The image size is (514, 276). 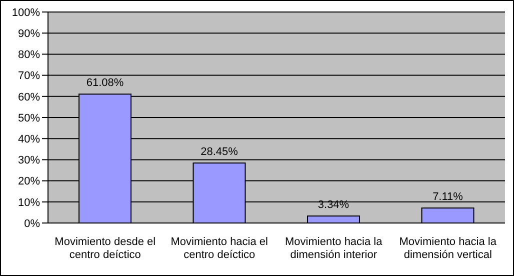 What do you see at coordinates (448, 248) in the screenshot?
I see `x-tick-label: Movimiento hacia la dimensión vertical` at bounding box center [448, 248].